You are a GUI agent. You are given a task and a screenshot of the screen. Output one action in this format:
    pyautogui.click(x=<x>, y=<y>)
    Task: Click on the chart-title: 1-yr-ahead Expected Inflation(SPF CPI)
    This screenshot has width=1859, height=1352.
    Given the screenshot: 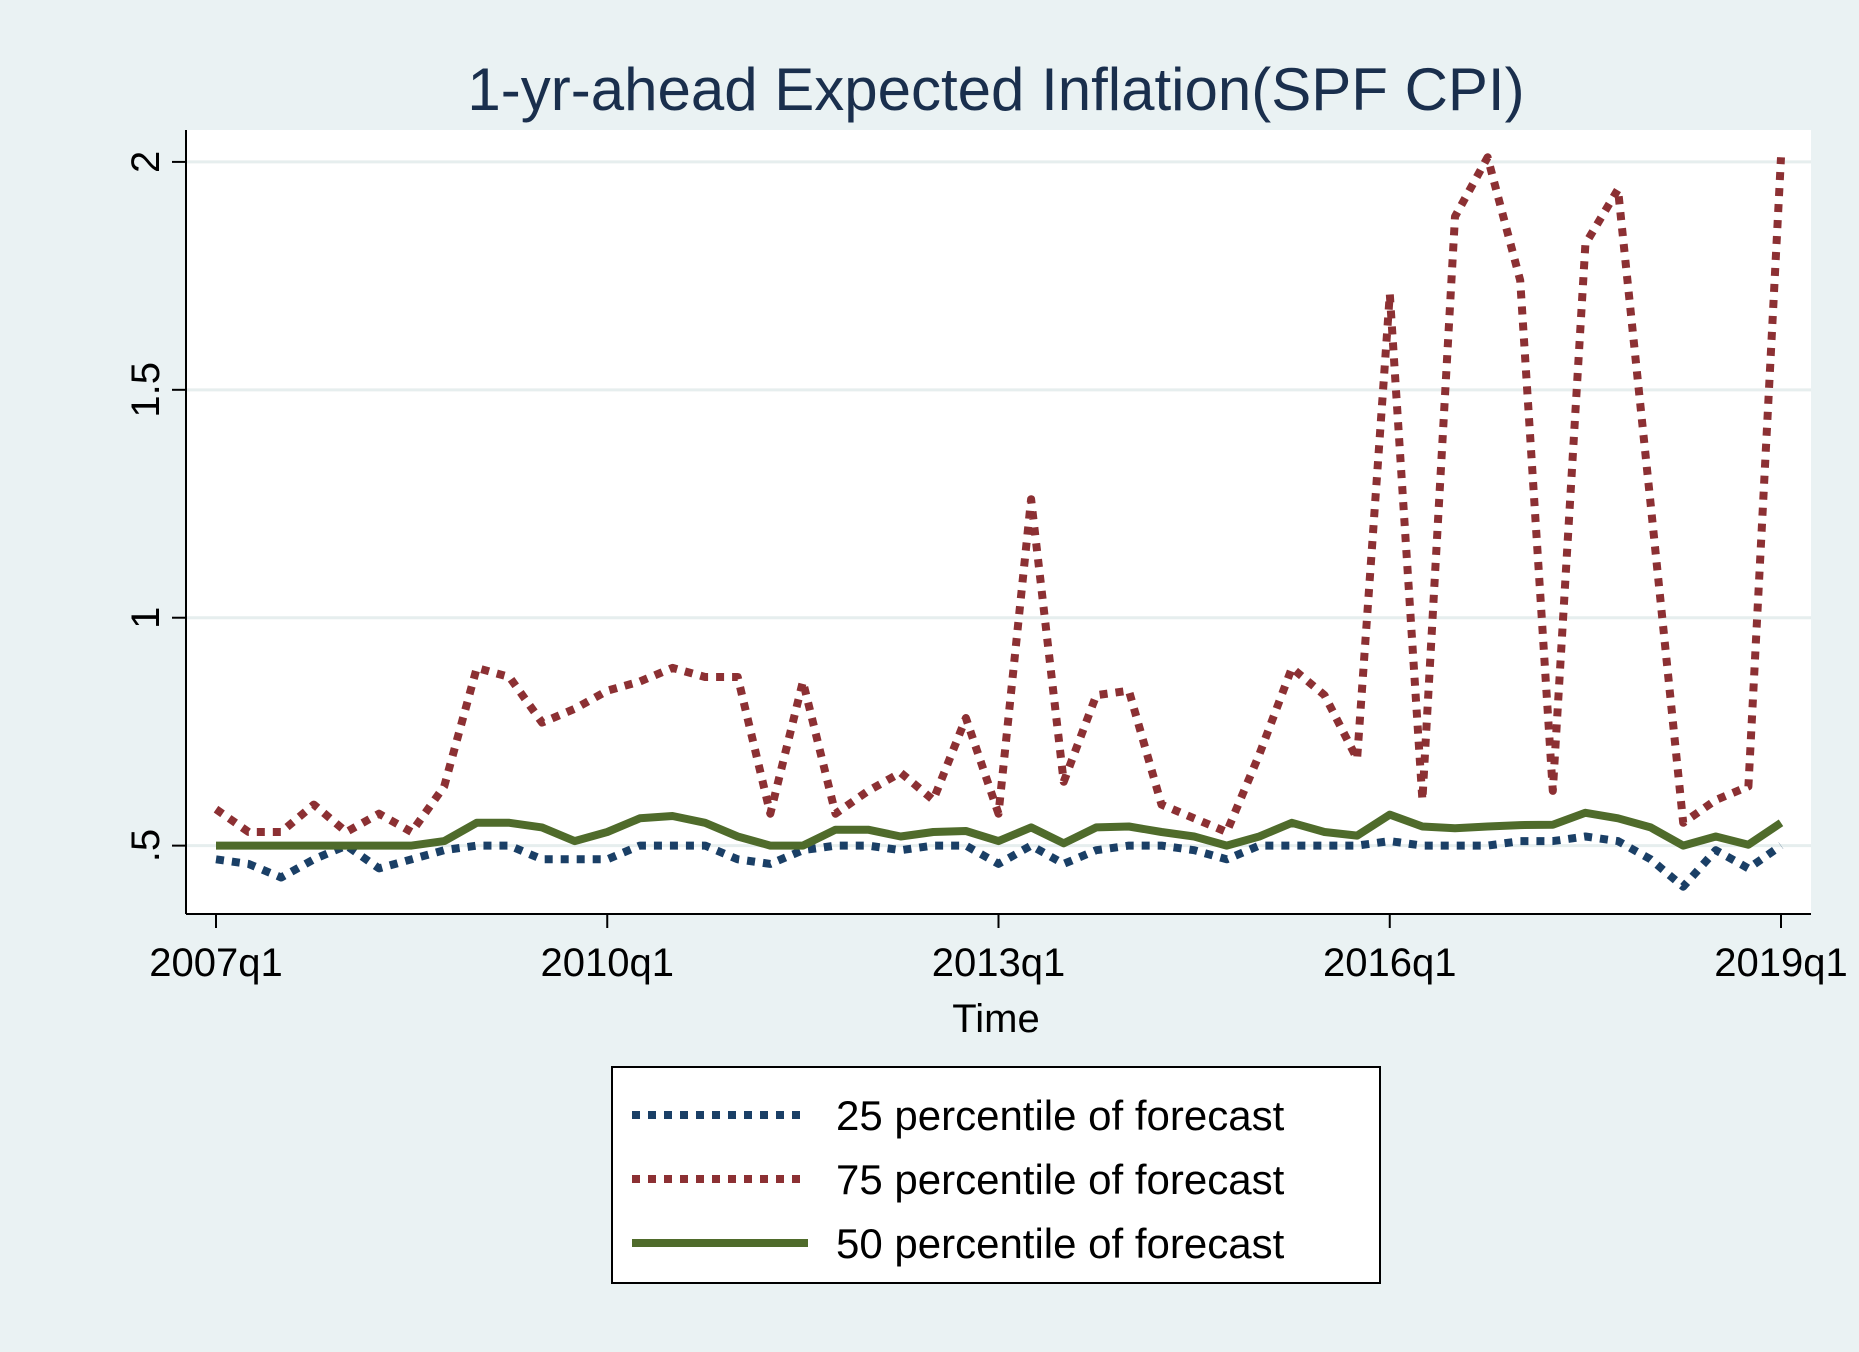 What is the action you would take?
    pyautogui.click(x=995, y=89)
    